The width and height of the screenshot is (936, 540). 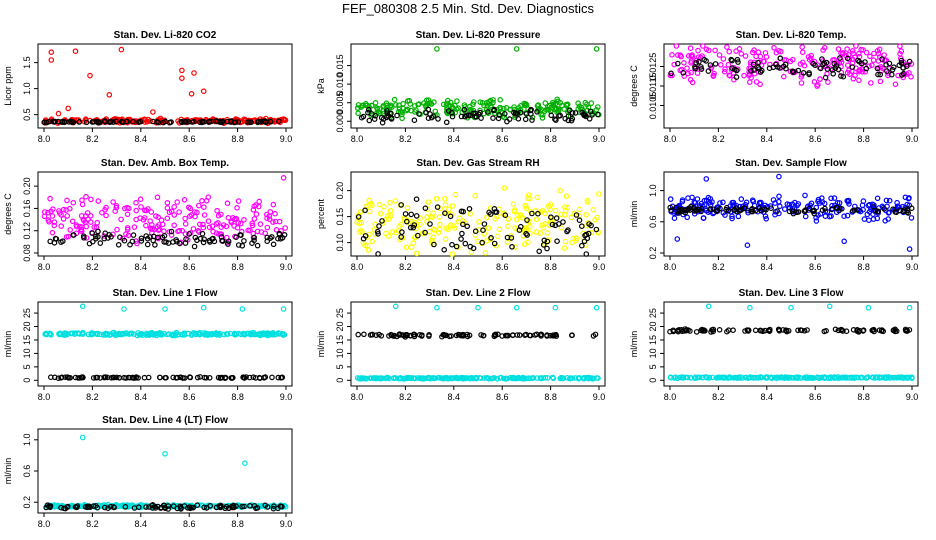 What do you see at coordinates (165, 214) in the screenshot?
I see `plot-frame` at bounding box center [165, 214].